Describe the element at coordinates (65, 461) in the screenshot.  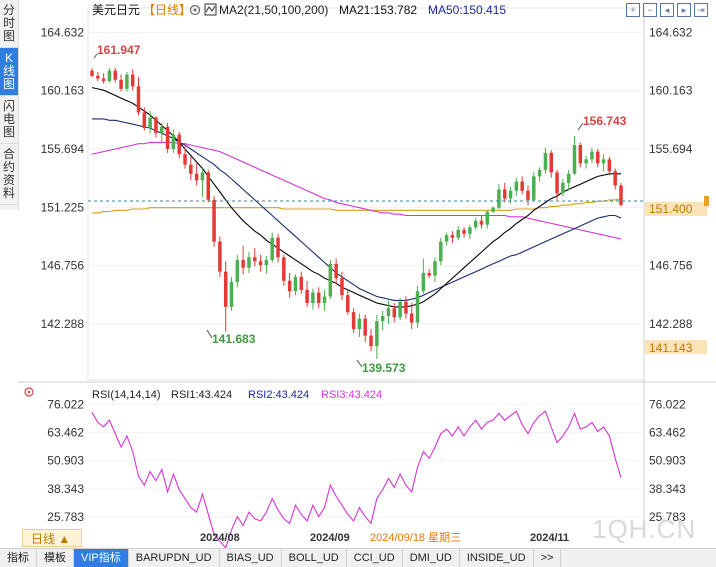
I see `rsi-tick-left: 50.903` at that location.